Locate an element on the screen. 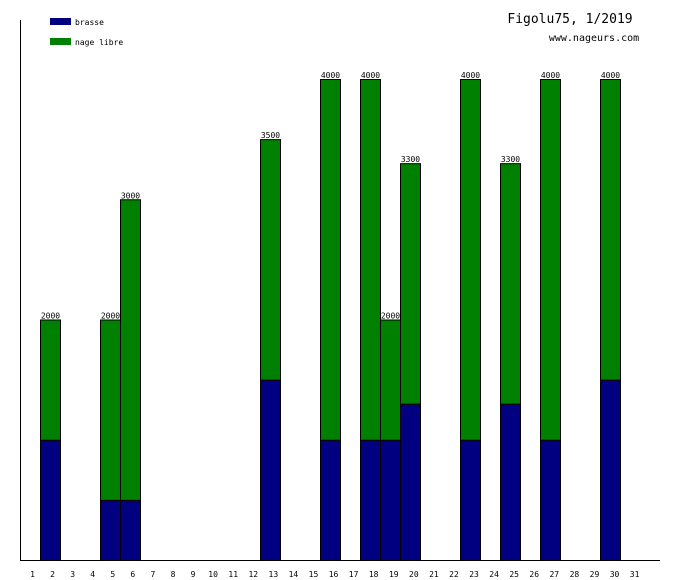  chart-subtitle: www.nageurs.com is located at coordinates (594, 38).